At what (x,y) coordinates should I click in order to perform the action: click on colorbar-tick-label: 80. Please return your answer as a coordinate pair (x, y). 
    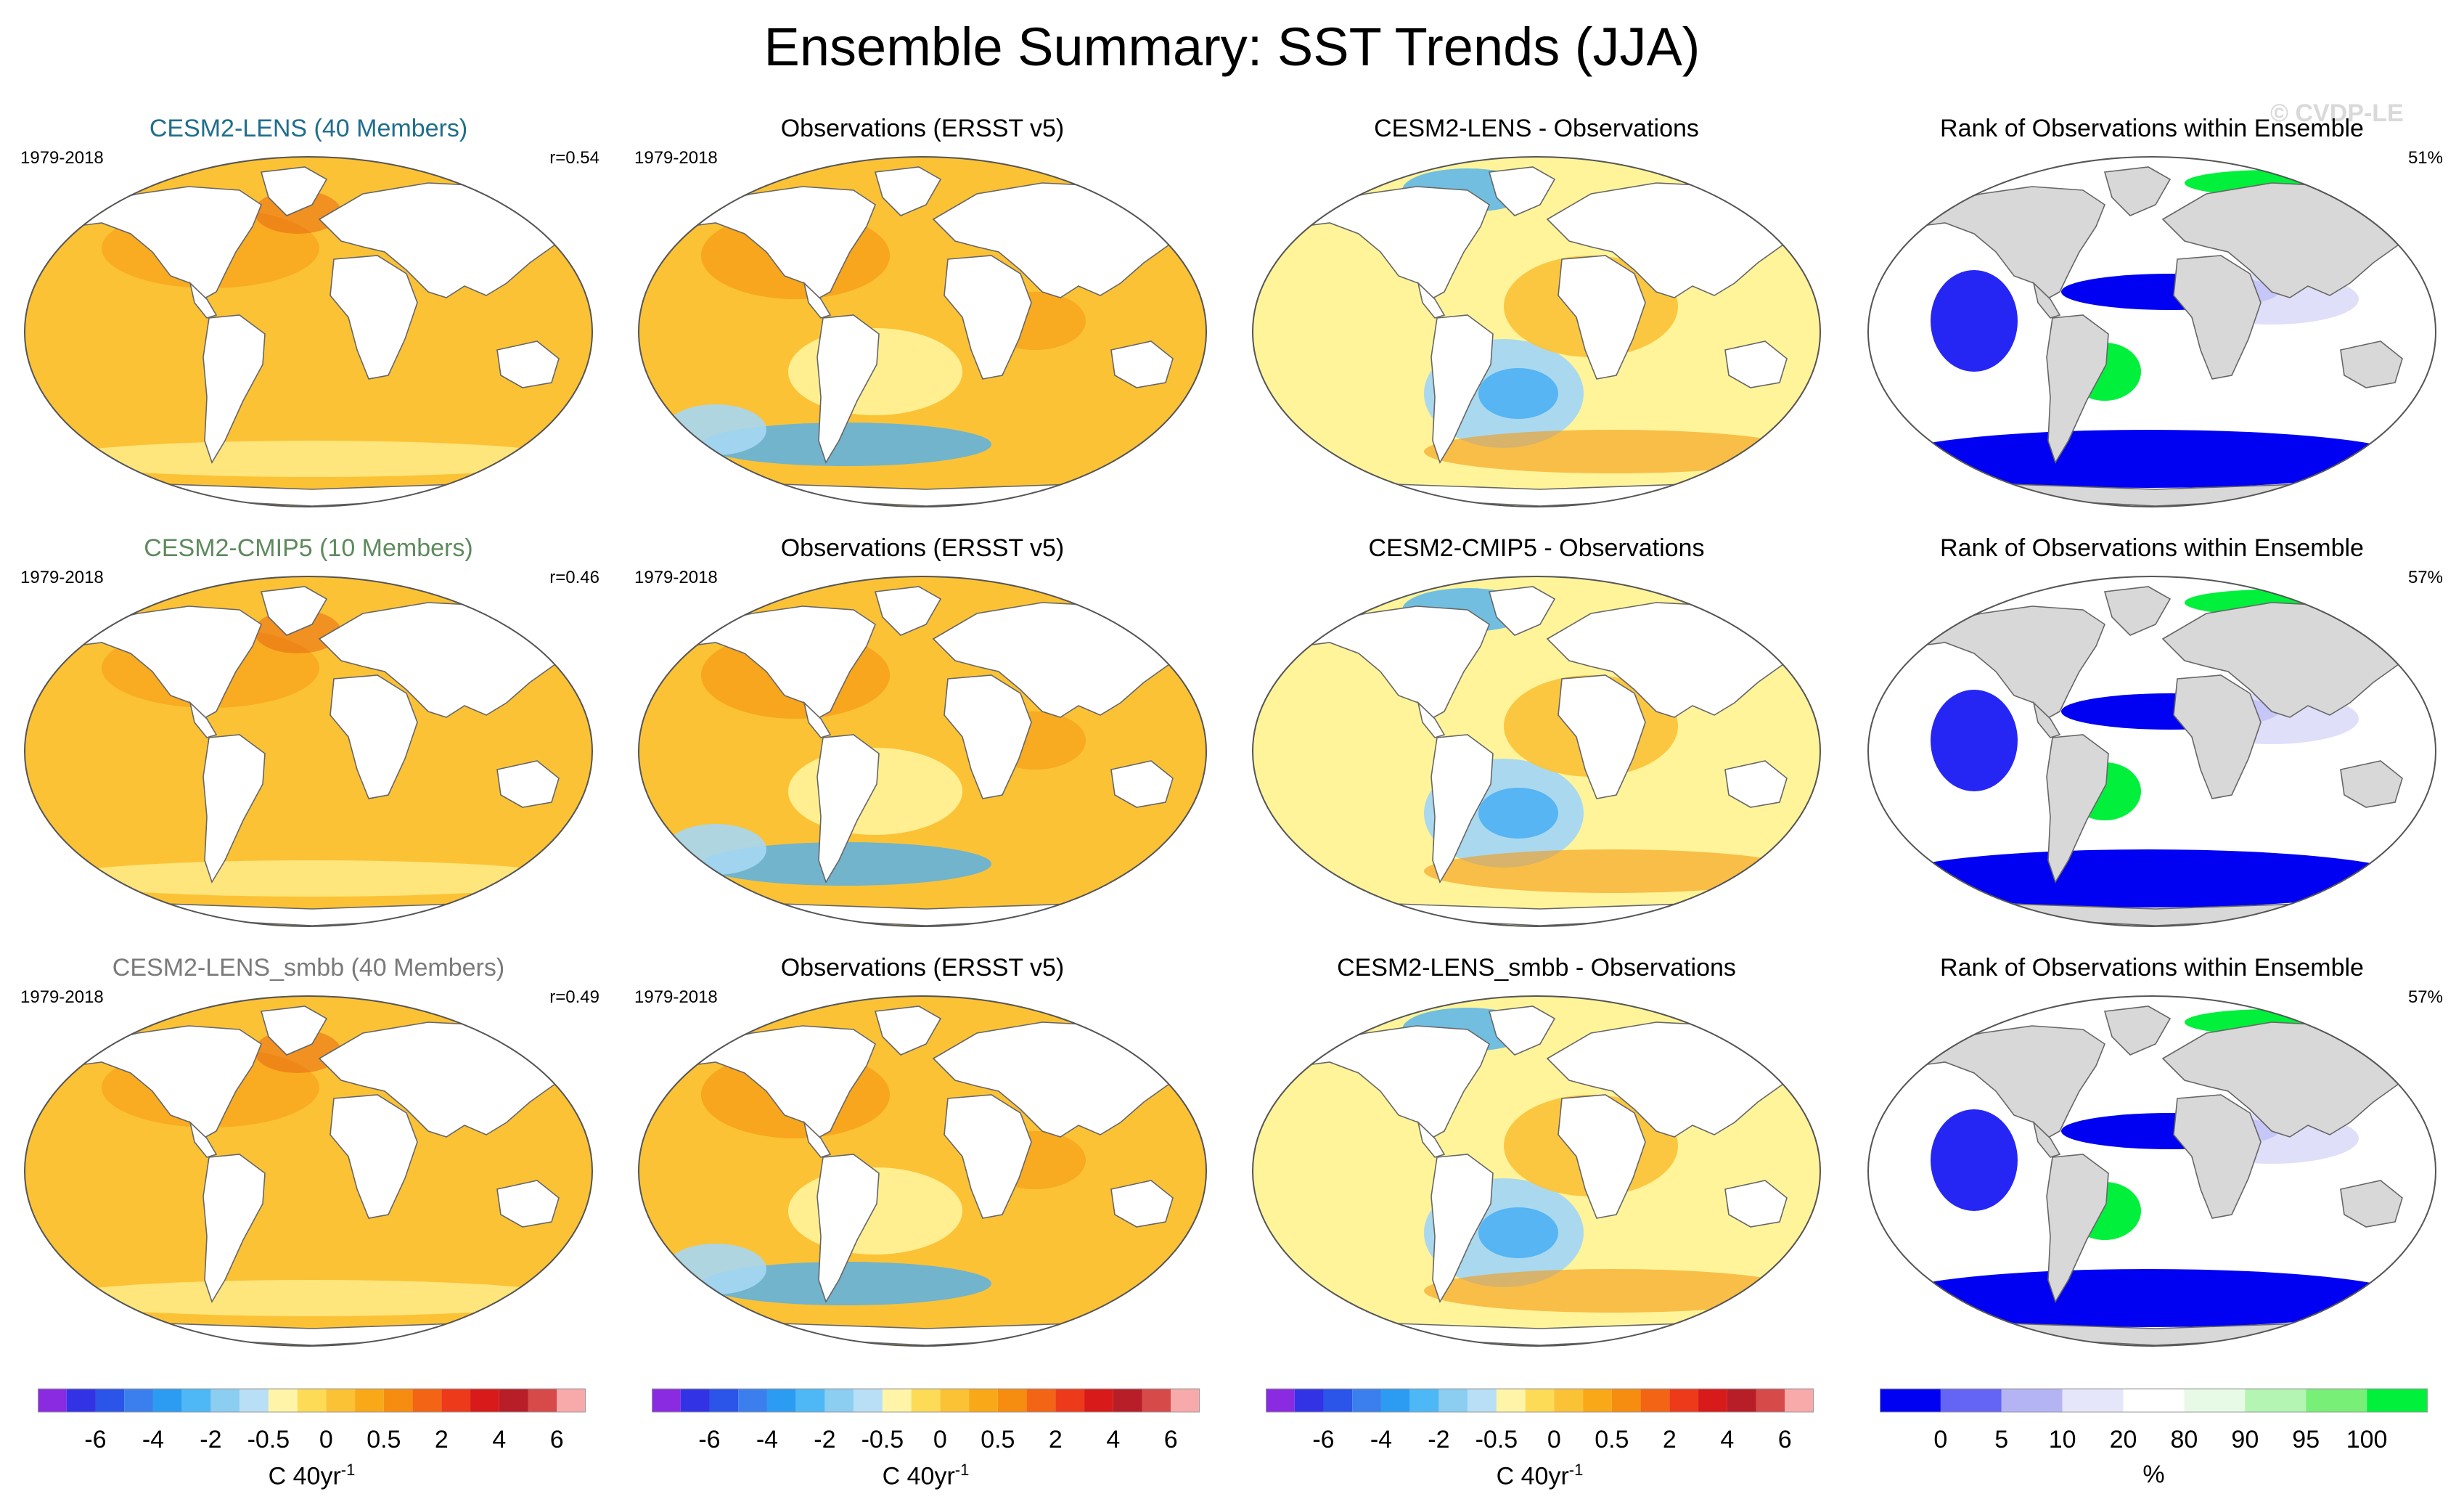
    Looking at the image, I should click on (2184, 1439).